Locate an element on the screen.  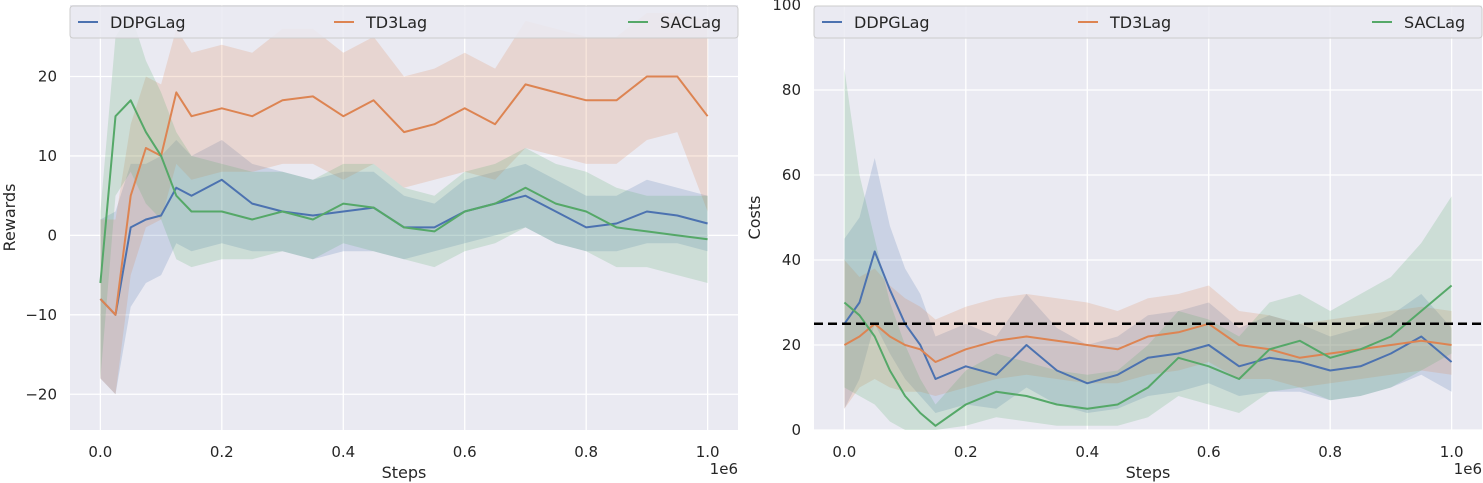
y-tick-label: 40 is located at coordinates (791, 260).